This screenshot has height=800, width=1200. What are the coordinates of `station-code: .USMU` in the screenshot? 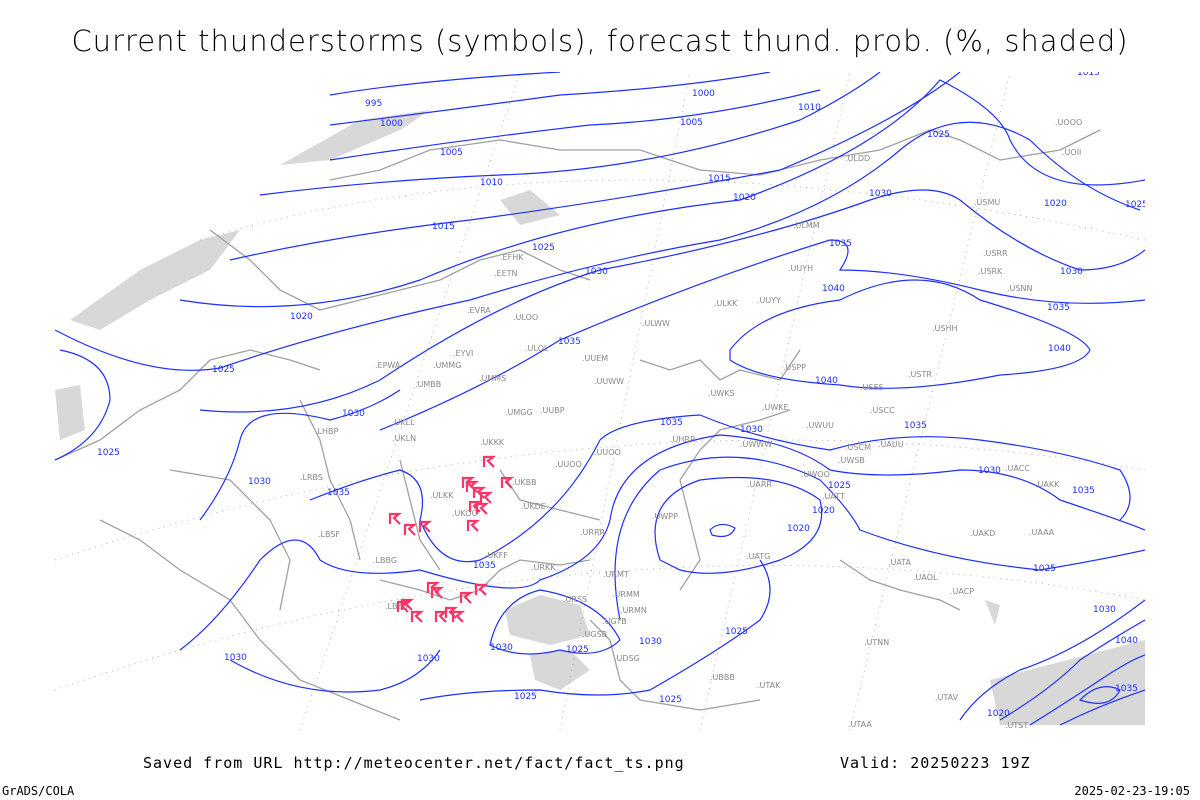 It's located at (987, 202).